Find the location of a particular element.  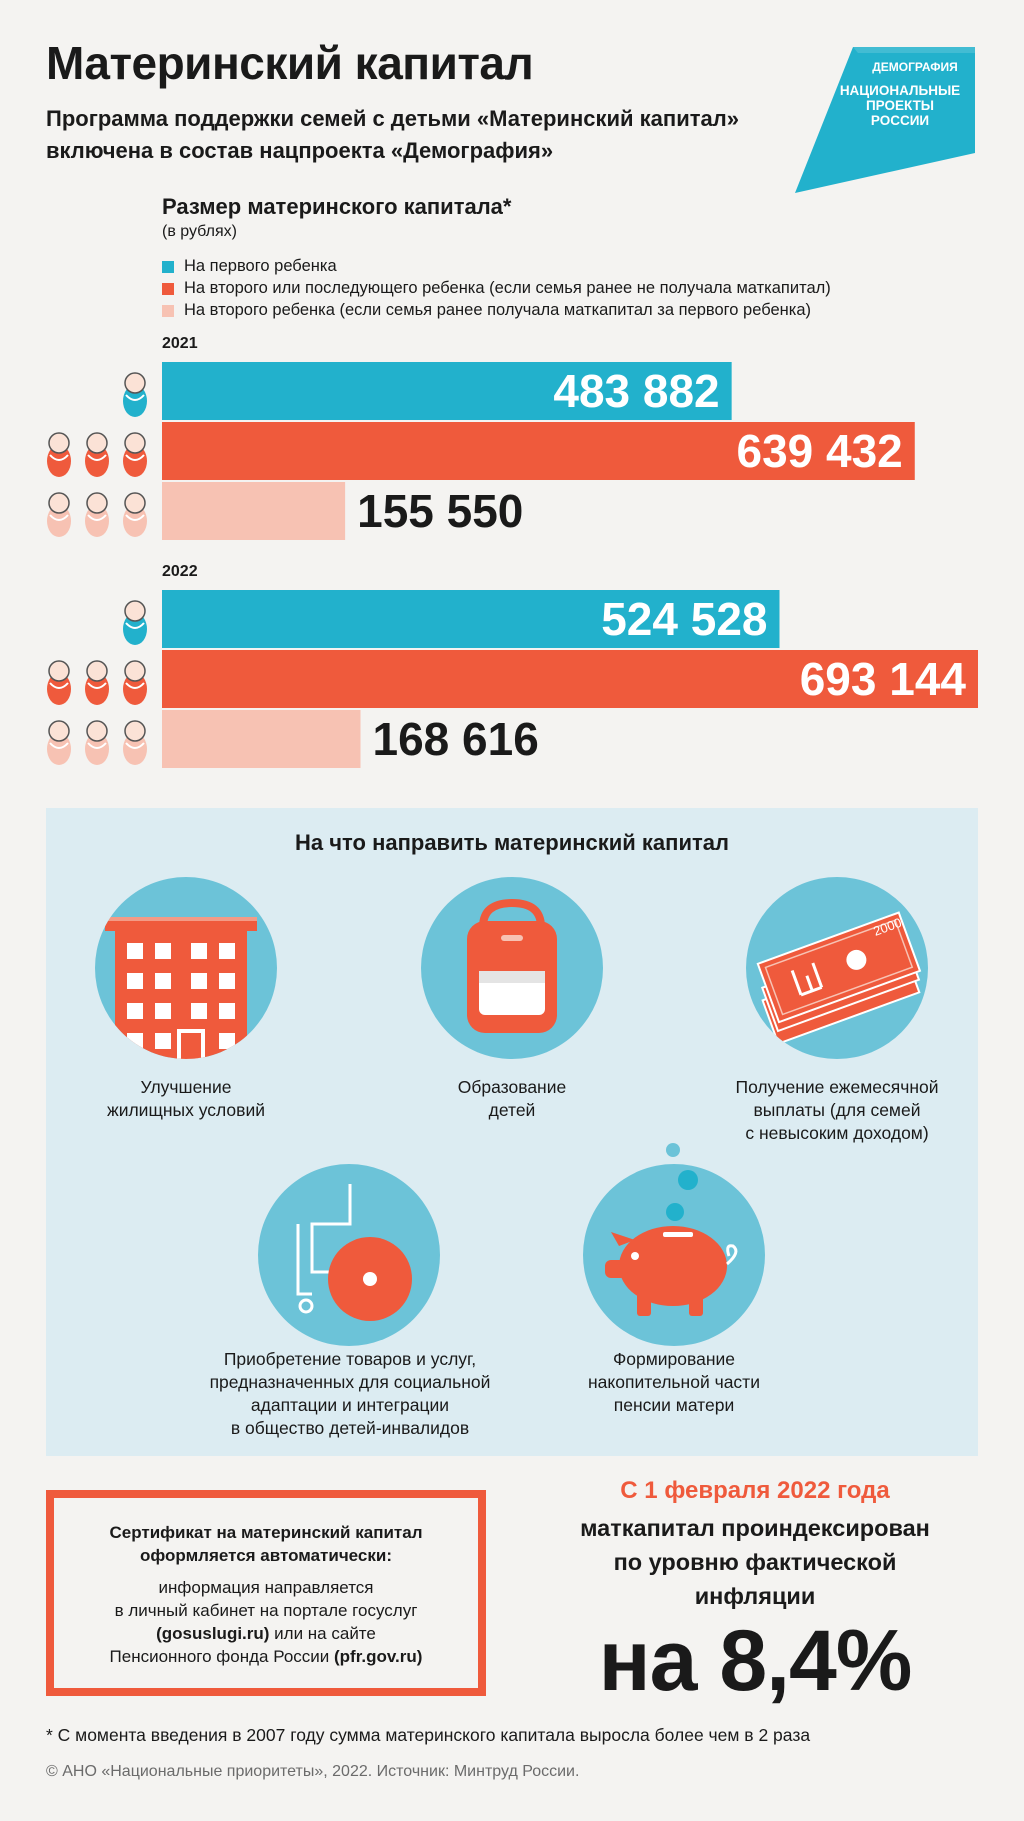

bar-2022-second-prev is located at coordinates (261, 739).